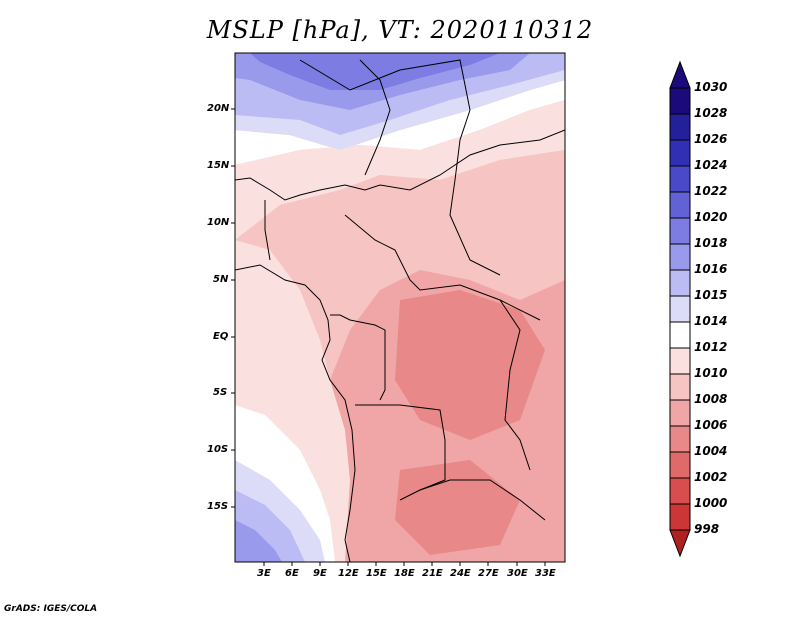  I want to click on colorbar-label-1010: 1010, so click(711, 373).